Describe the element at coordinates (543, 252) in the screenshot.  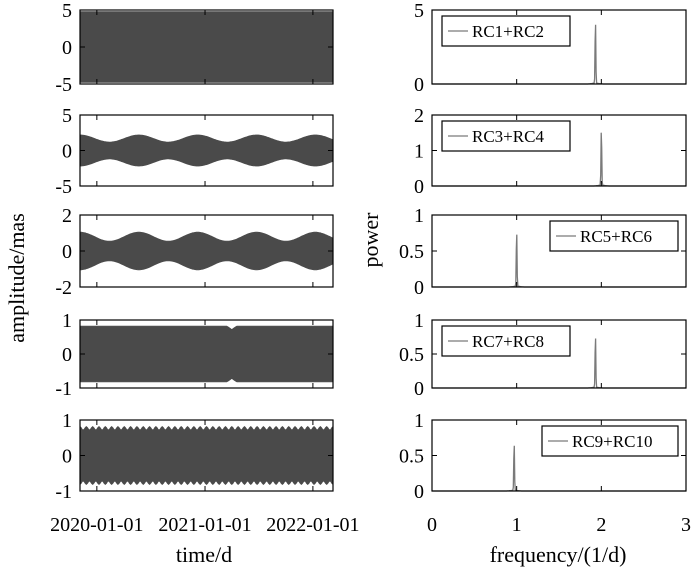
I see `spectrum-panel-3: 1 0.5 0 RC5+RC6` at that location.